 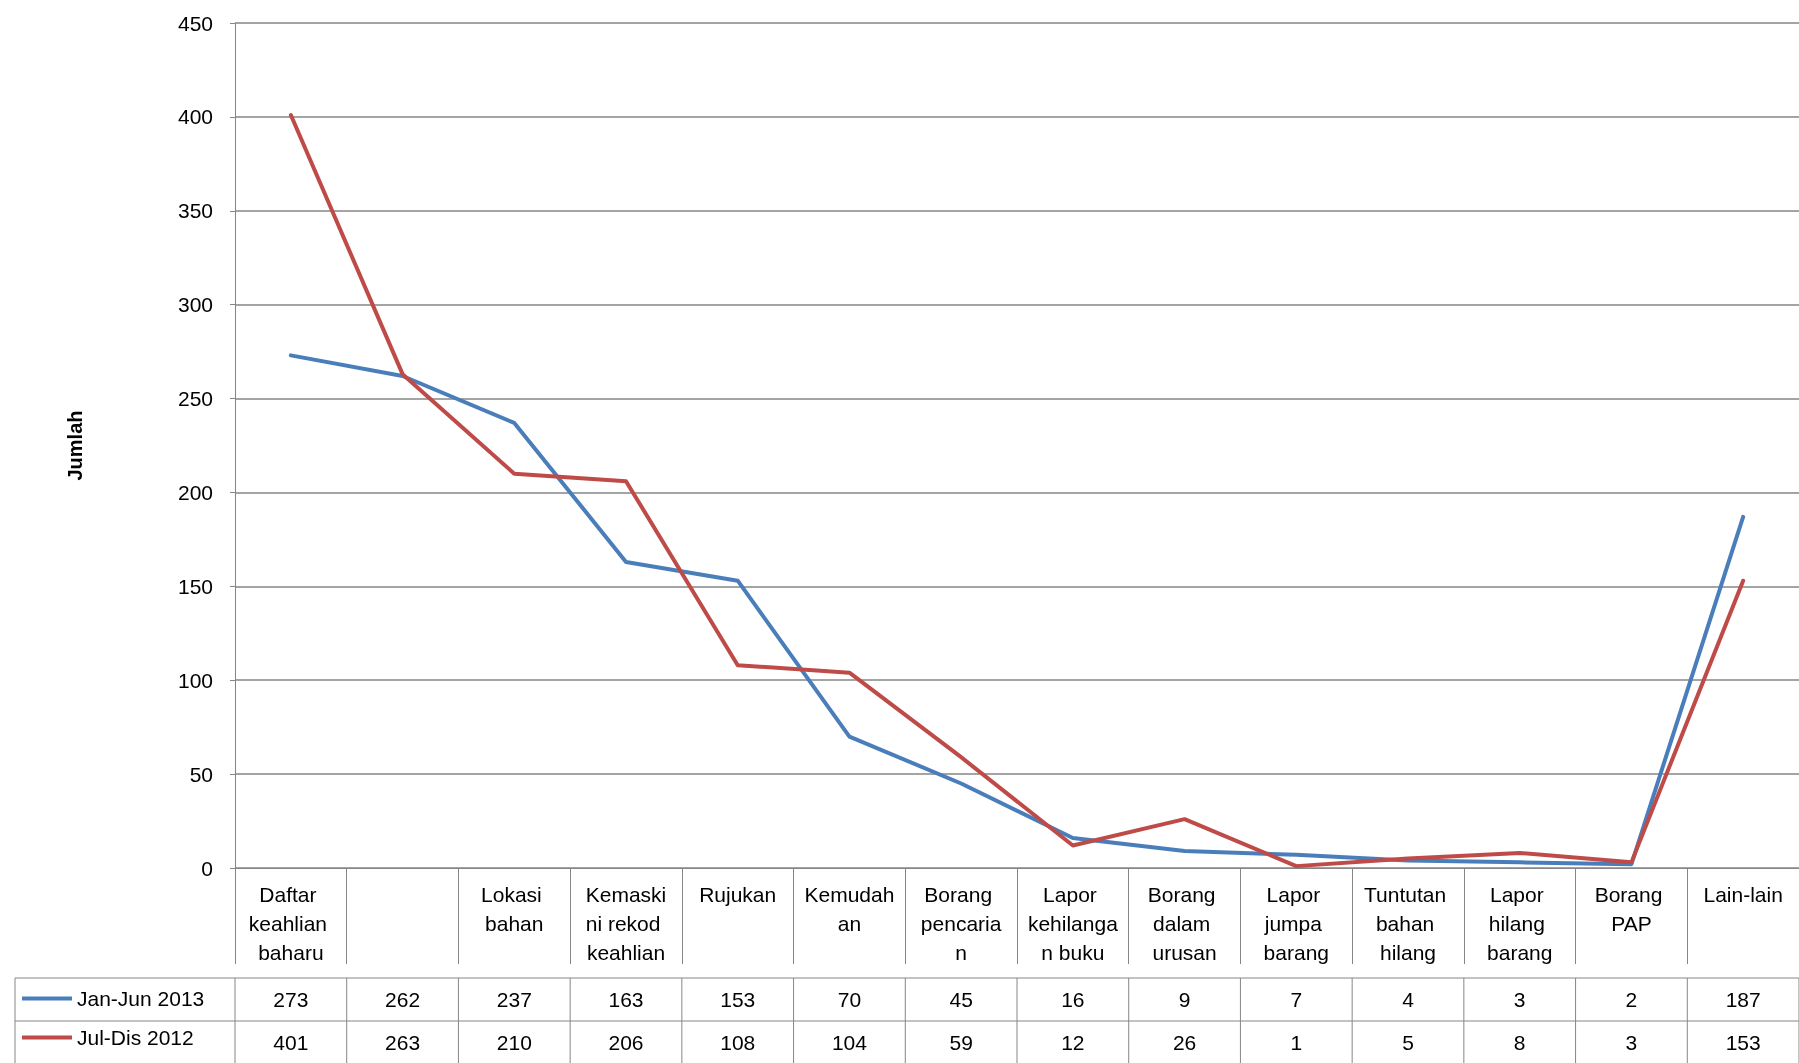 What do you see at coordinates (1743, 999) in the screenshot?
I see `data-label: 187` at bounding box center [1743, 999].